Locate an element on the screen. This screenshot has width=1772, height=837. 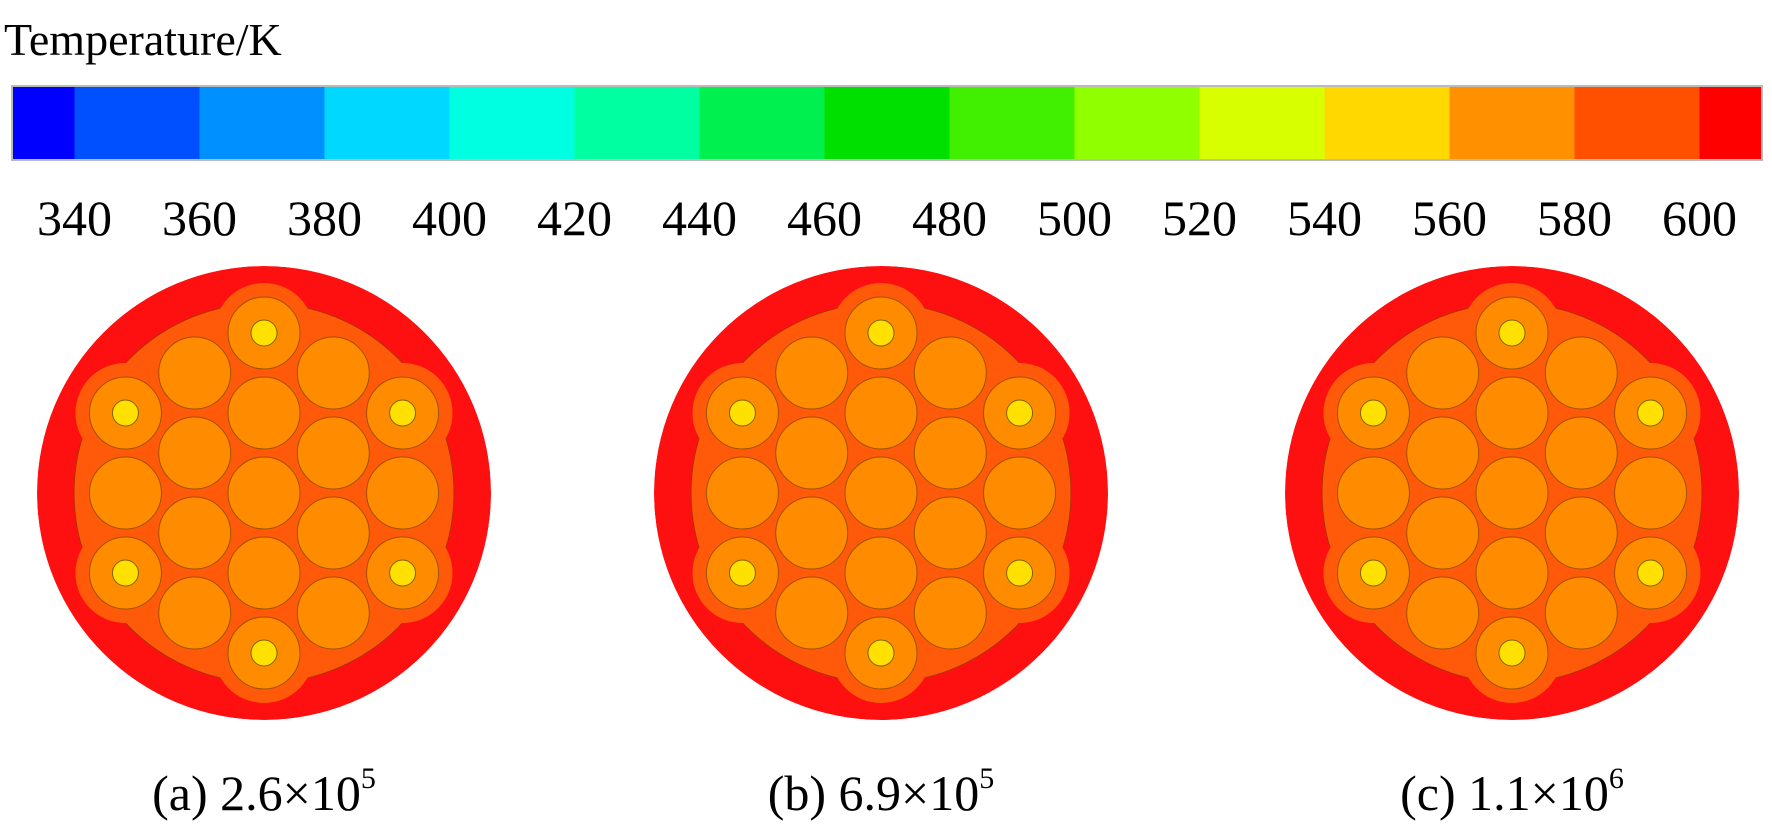
tick-label: 520 is located at coordinates (1199, 218).